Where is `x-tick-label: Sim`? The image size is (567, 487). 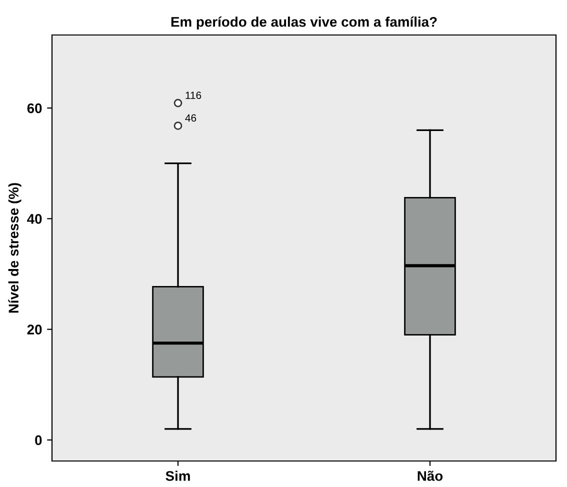
x-tick-label: Sim is located at coordinates (178, 475).